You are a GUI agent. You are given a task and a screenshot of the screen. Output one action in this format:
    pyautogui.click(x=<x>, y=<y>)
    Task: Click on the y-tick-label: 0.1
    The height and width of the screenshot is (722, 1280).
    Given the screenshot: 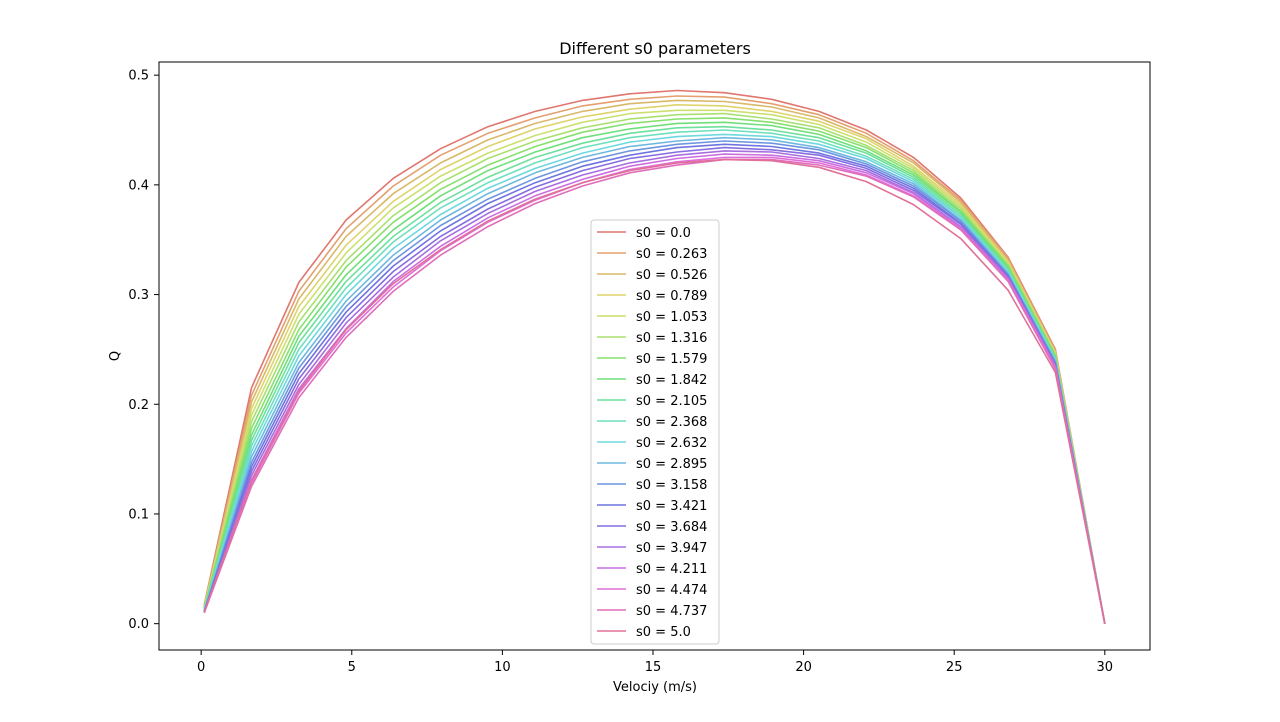 What is the action you would take?
    pyautogui.click(x=138, y=514)
    